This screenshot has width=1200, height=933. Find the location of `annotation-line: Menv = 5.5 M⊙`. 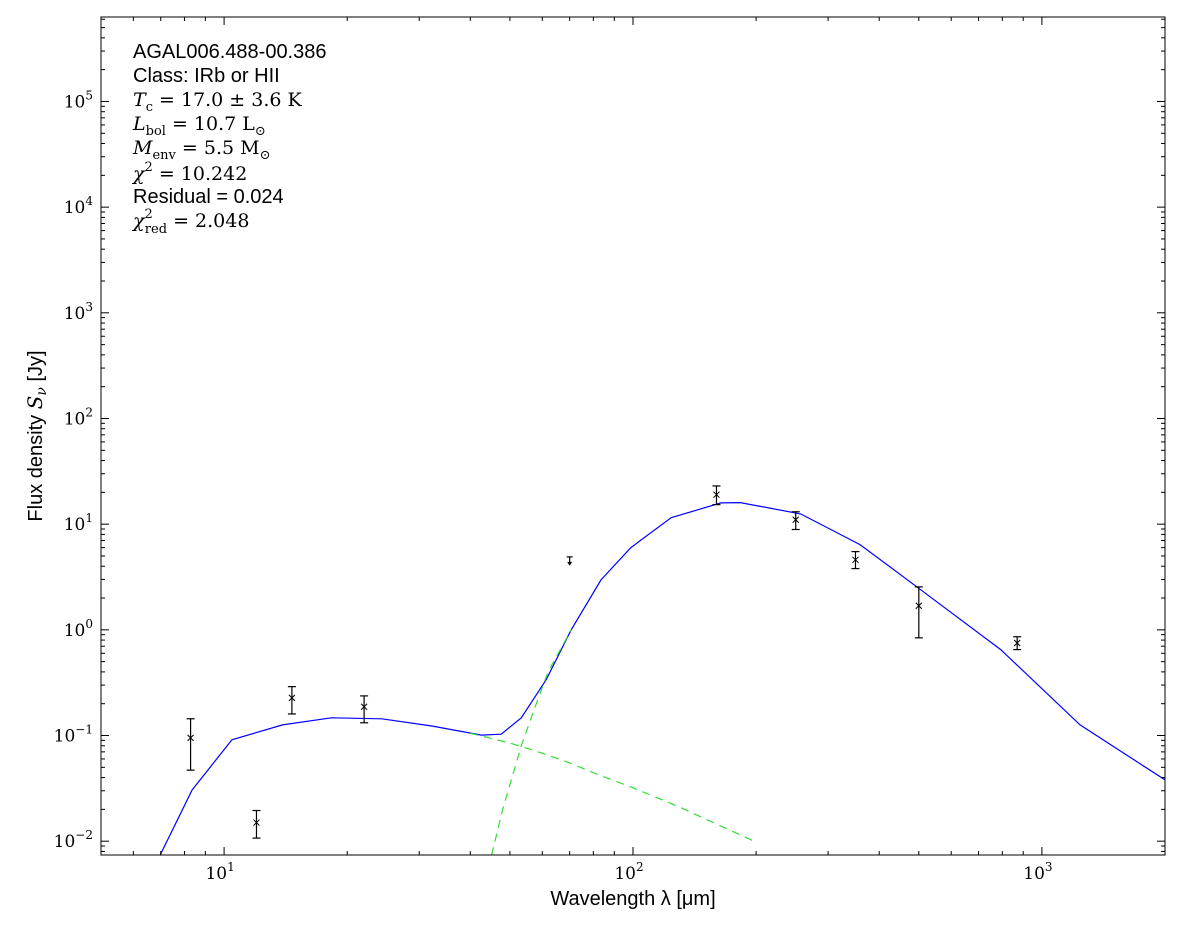

annotation-line: Menv = 5.5 M⊙ is located at coordinates (201, 150).